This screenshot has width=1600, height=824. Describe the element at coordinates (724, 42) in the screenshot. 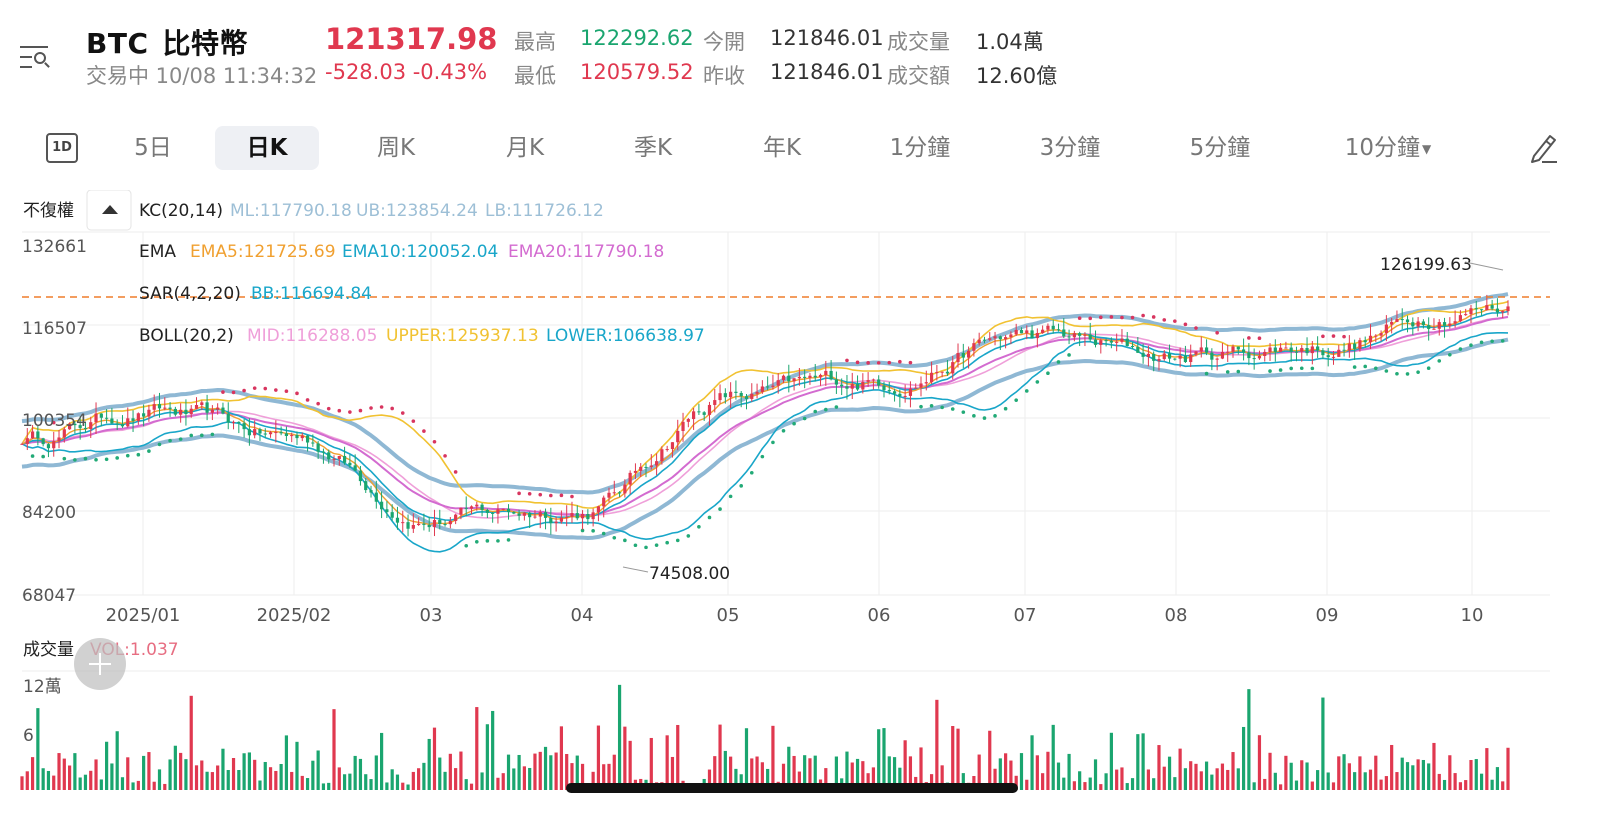

I see `stat-open-label: 今開` at that location.